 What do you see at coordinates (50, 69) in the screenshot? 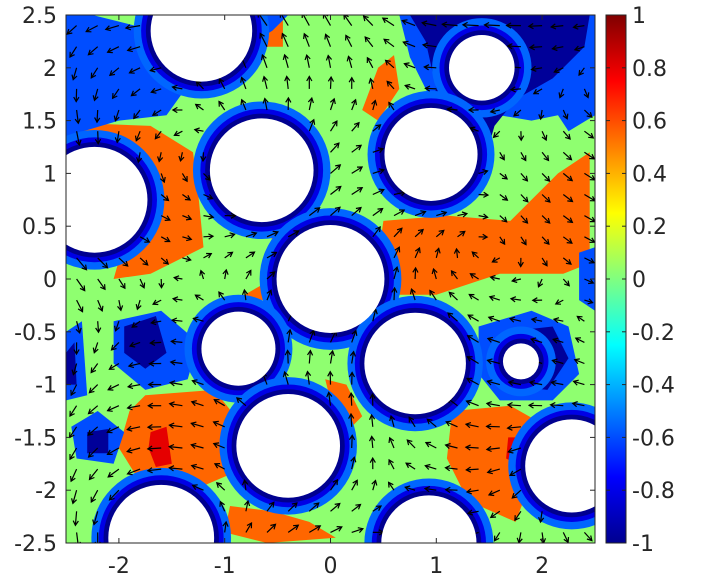
I see `y-tick-label: 2` at bounding box center [50, 69].